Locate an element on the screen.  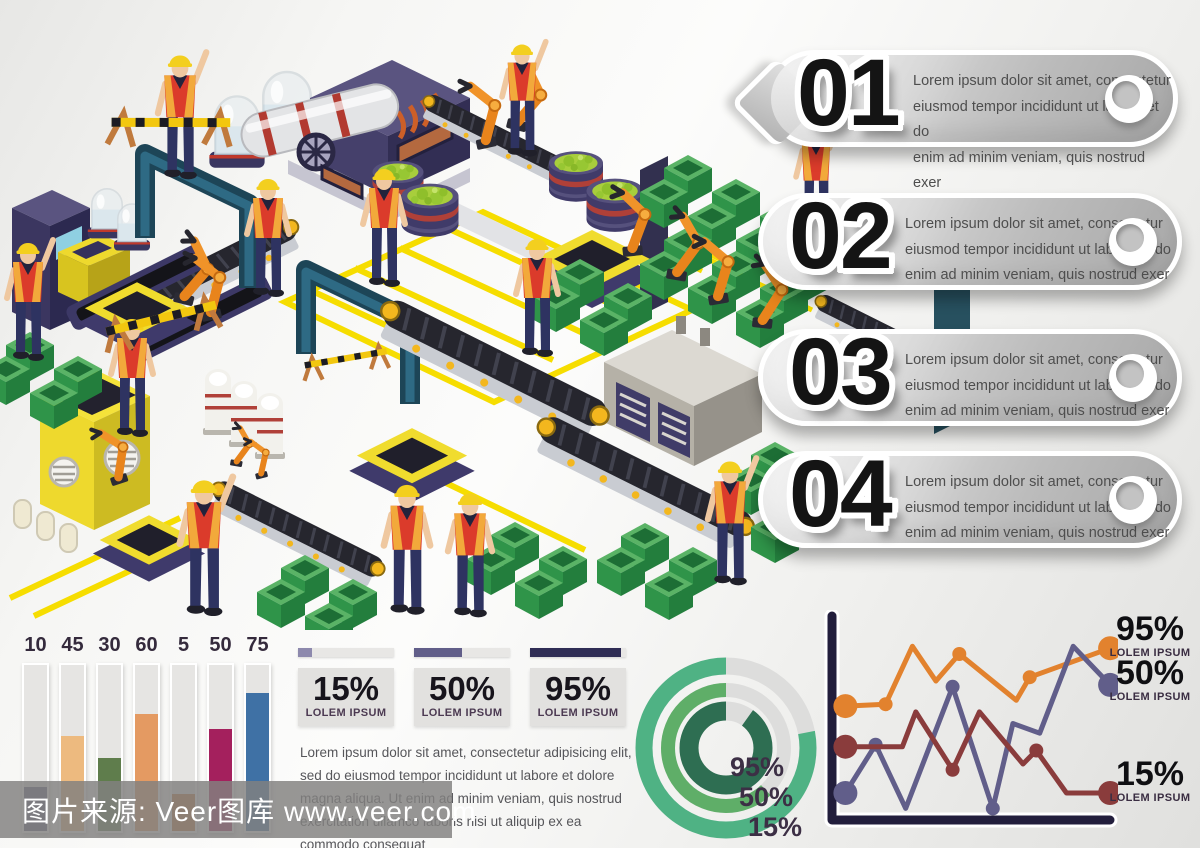
watermark-bar: 图片来源: Veer图库 www.veer.com is located at coordinates (237, 809).